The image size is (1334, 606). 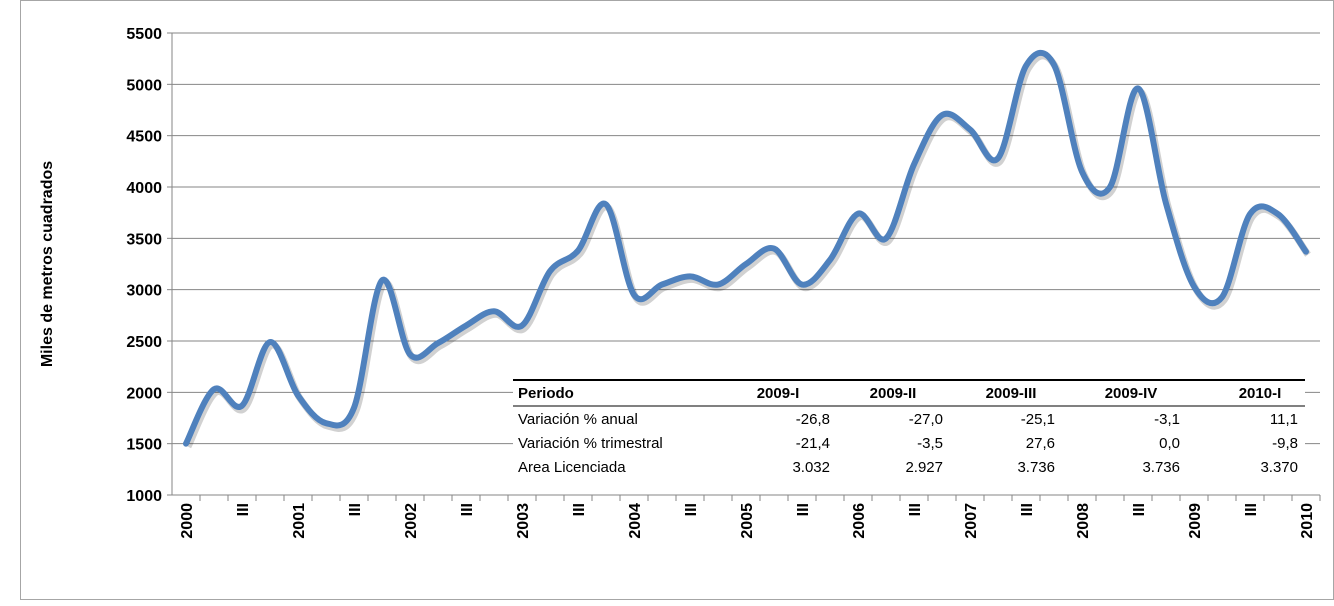 What do you see at coordinates (1279, 467) in the screenshot?
I see `table-cell: 3.370` at bounding box center [1279, 467].